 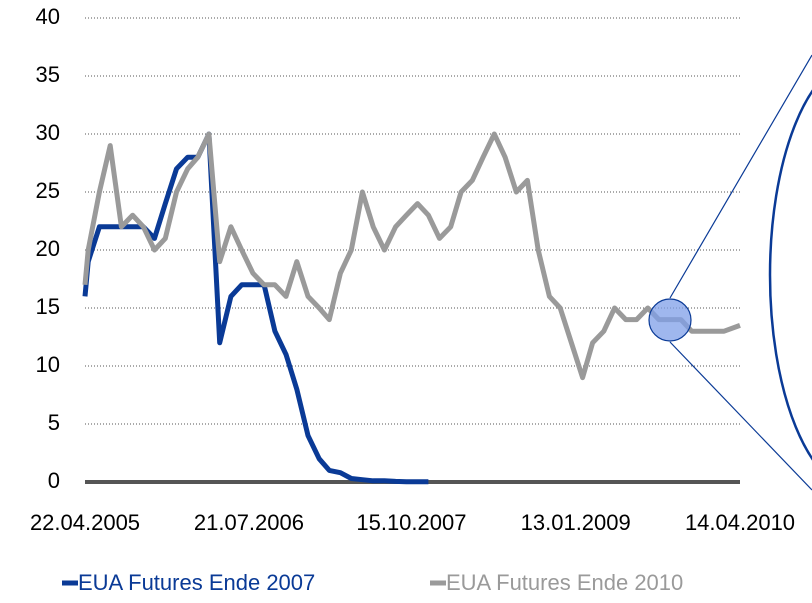 What do you see at coordinates (48, 248) in the screenshot?
I see `y-tick-label: 20` at bounding box center [48, 248].